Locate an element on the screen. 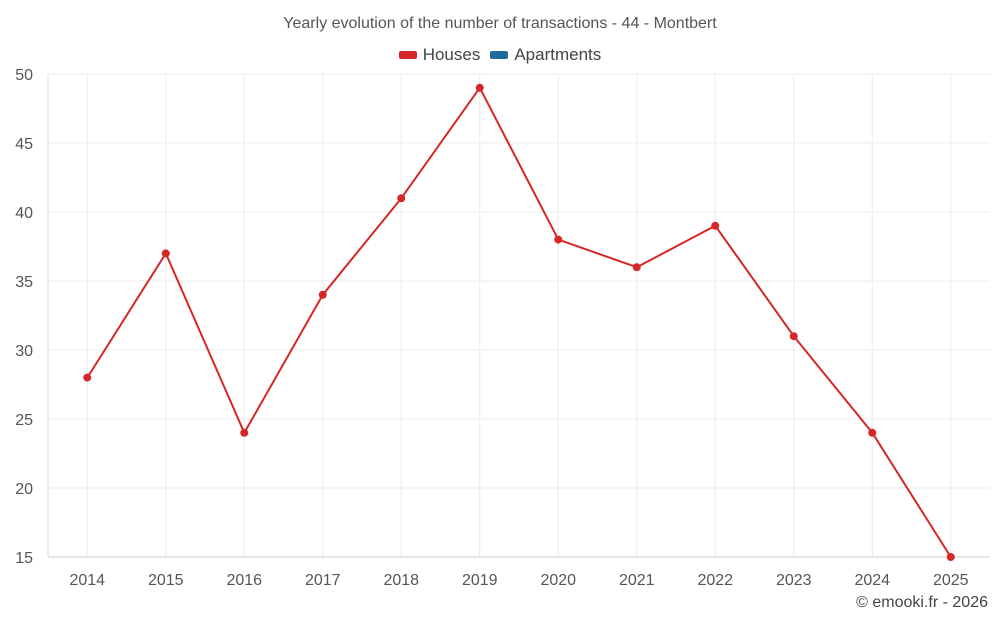 The width and height of the screenshot is (1000, 625). legend-swatch-apartments is located at coordinates (499, 55).